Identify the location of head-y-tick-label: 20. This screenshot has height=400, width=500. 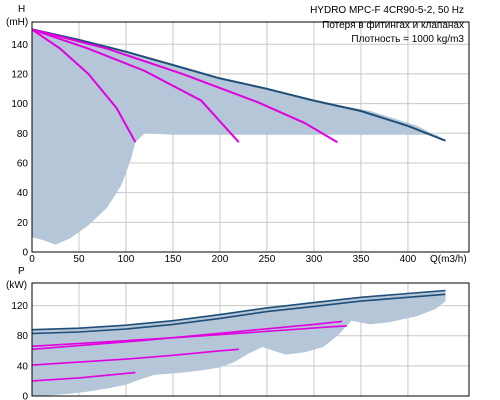
(23, 223).